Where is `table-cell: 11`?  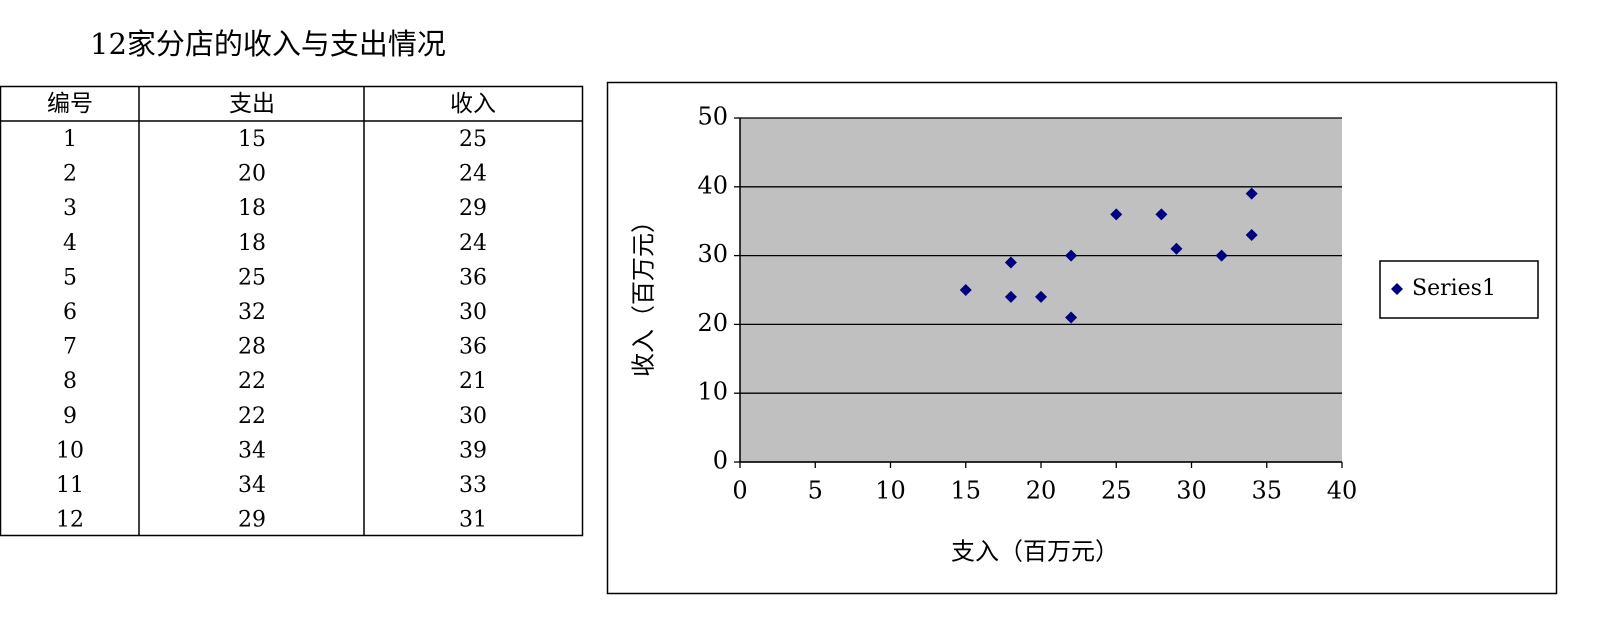
table-cell: 11 is located at coordinates (70, 485).